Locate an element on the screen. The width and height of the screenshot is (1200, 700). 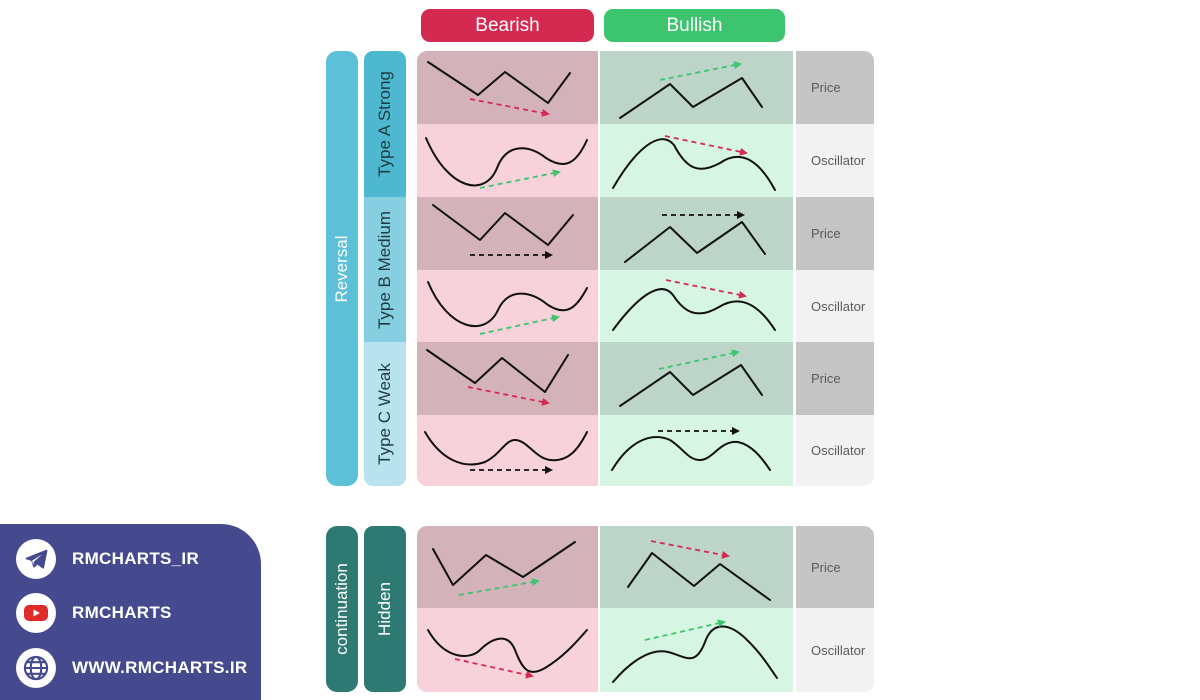
bearish-b-osc-curve is located at coordinates (507, 304).